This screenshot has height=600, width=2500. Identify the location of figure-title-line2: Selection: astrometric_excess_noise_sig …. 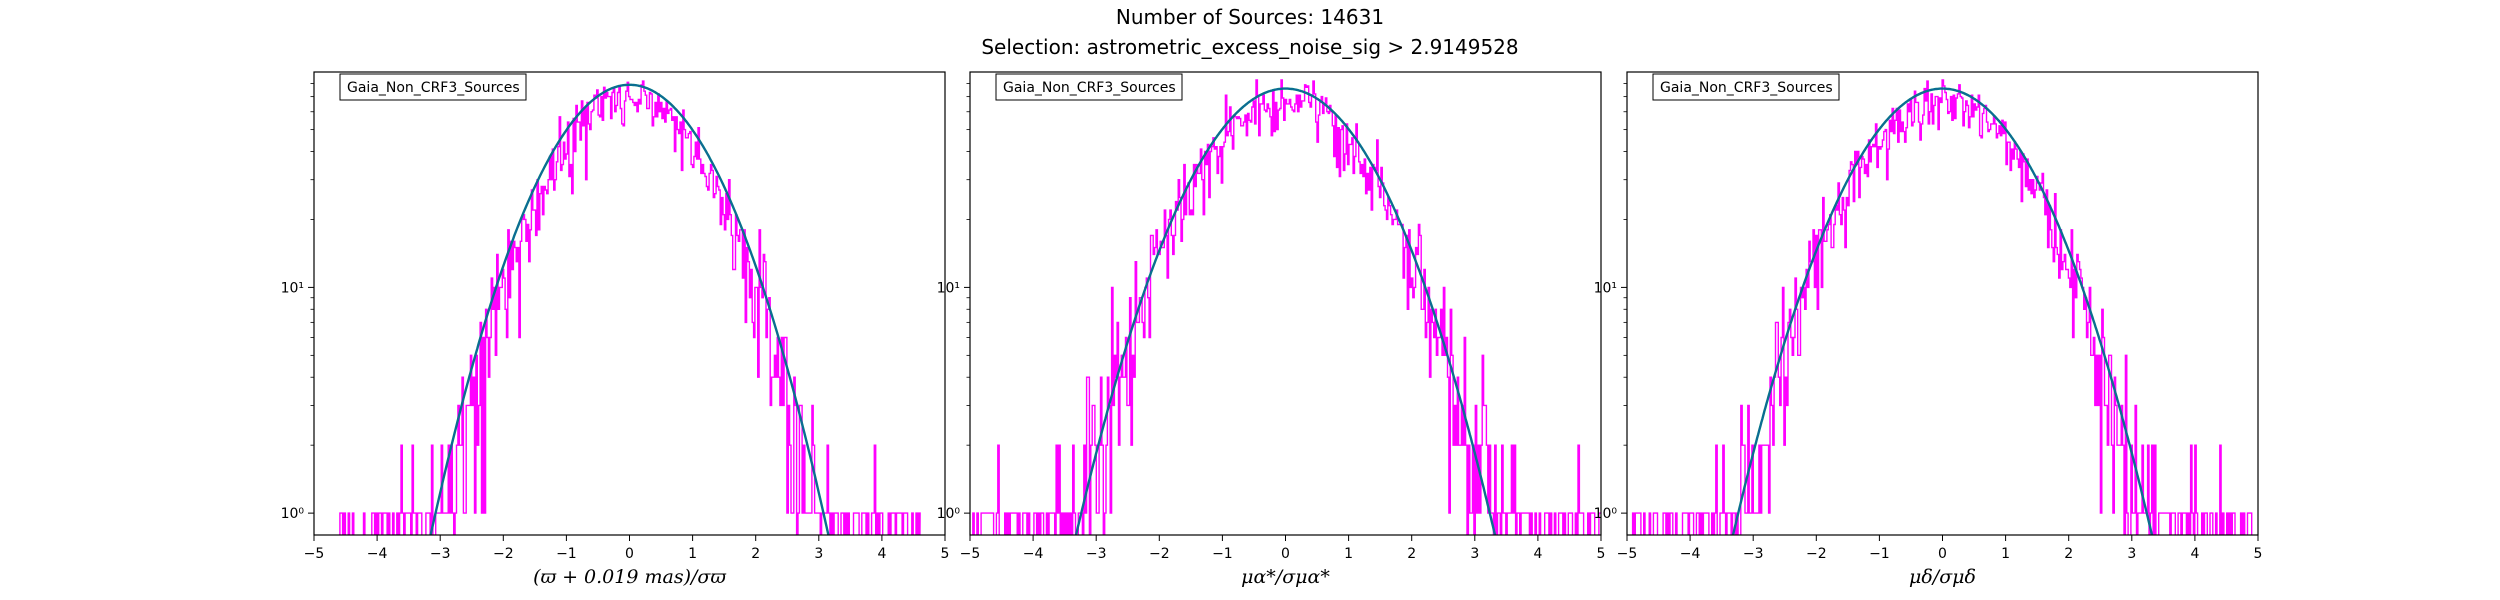
(1249, 47).